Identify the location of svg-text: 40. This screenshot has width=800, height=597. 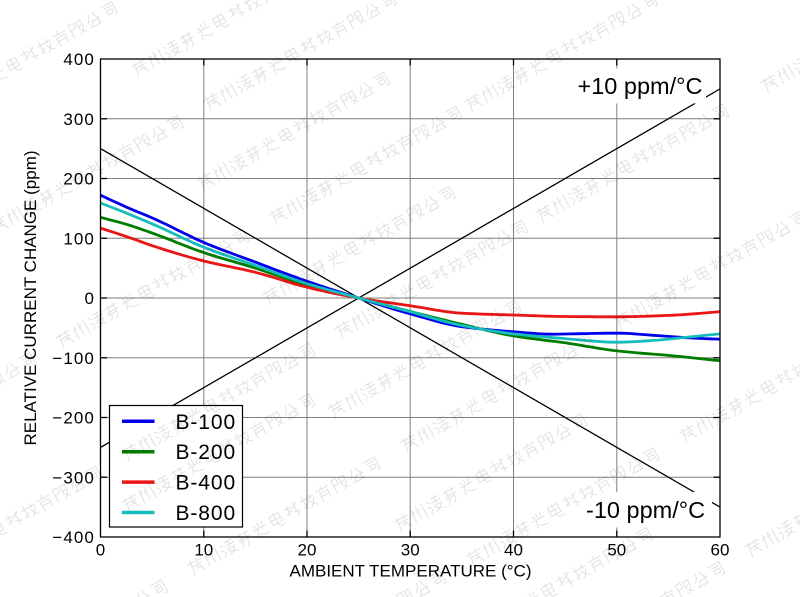
(513, 550).